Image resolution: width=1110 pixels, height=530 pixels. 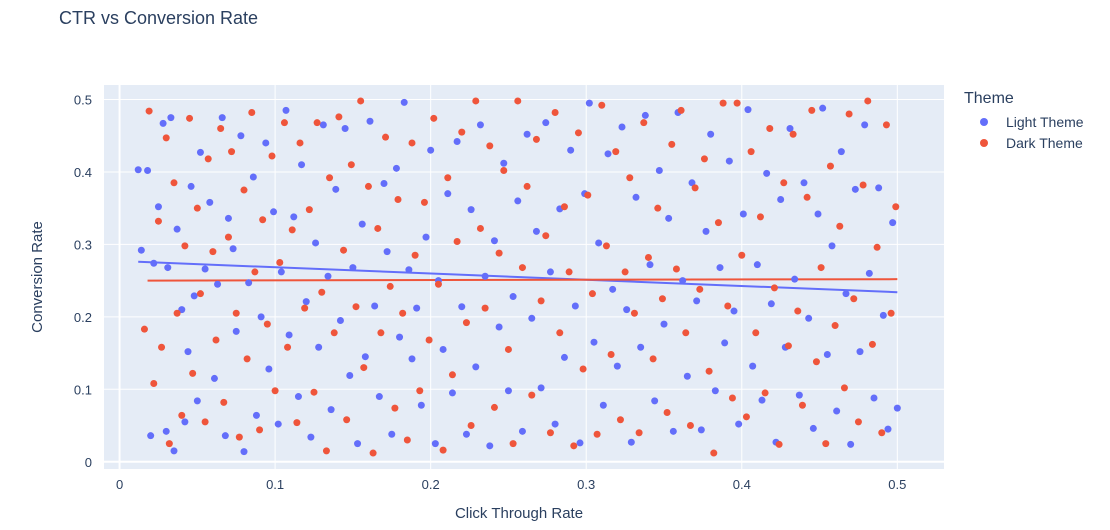 What do you see at coordinates (519, 513) in the screenshot?
I see `x-axis-label: Click Through Rate` at bounding box center [519, 513].